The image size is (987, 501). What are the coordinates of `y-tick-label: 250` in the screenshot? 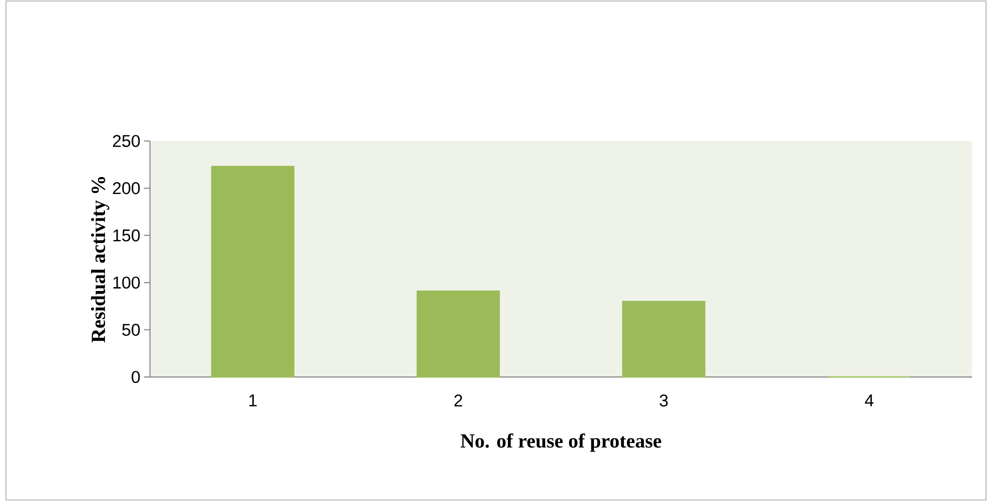 It's located at (126, 141).